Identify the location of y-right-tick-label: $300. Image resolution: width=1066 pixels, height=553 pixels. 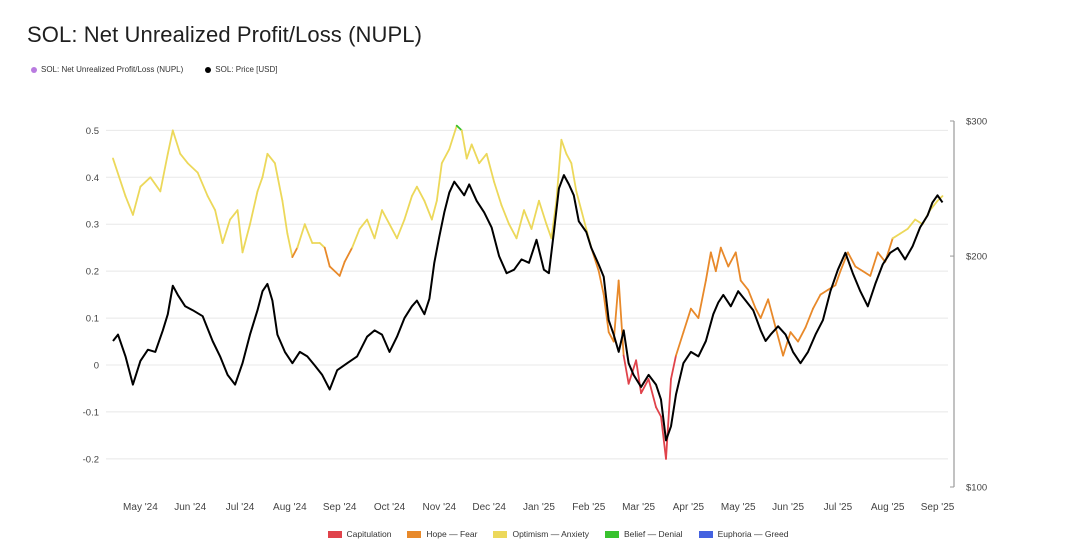
(976, 122).